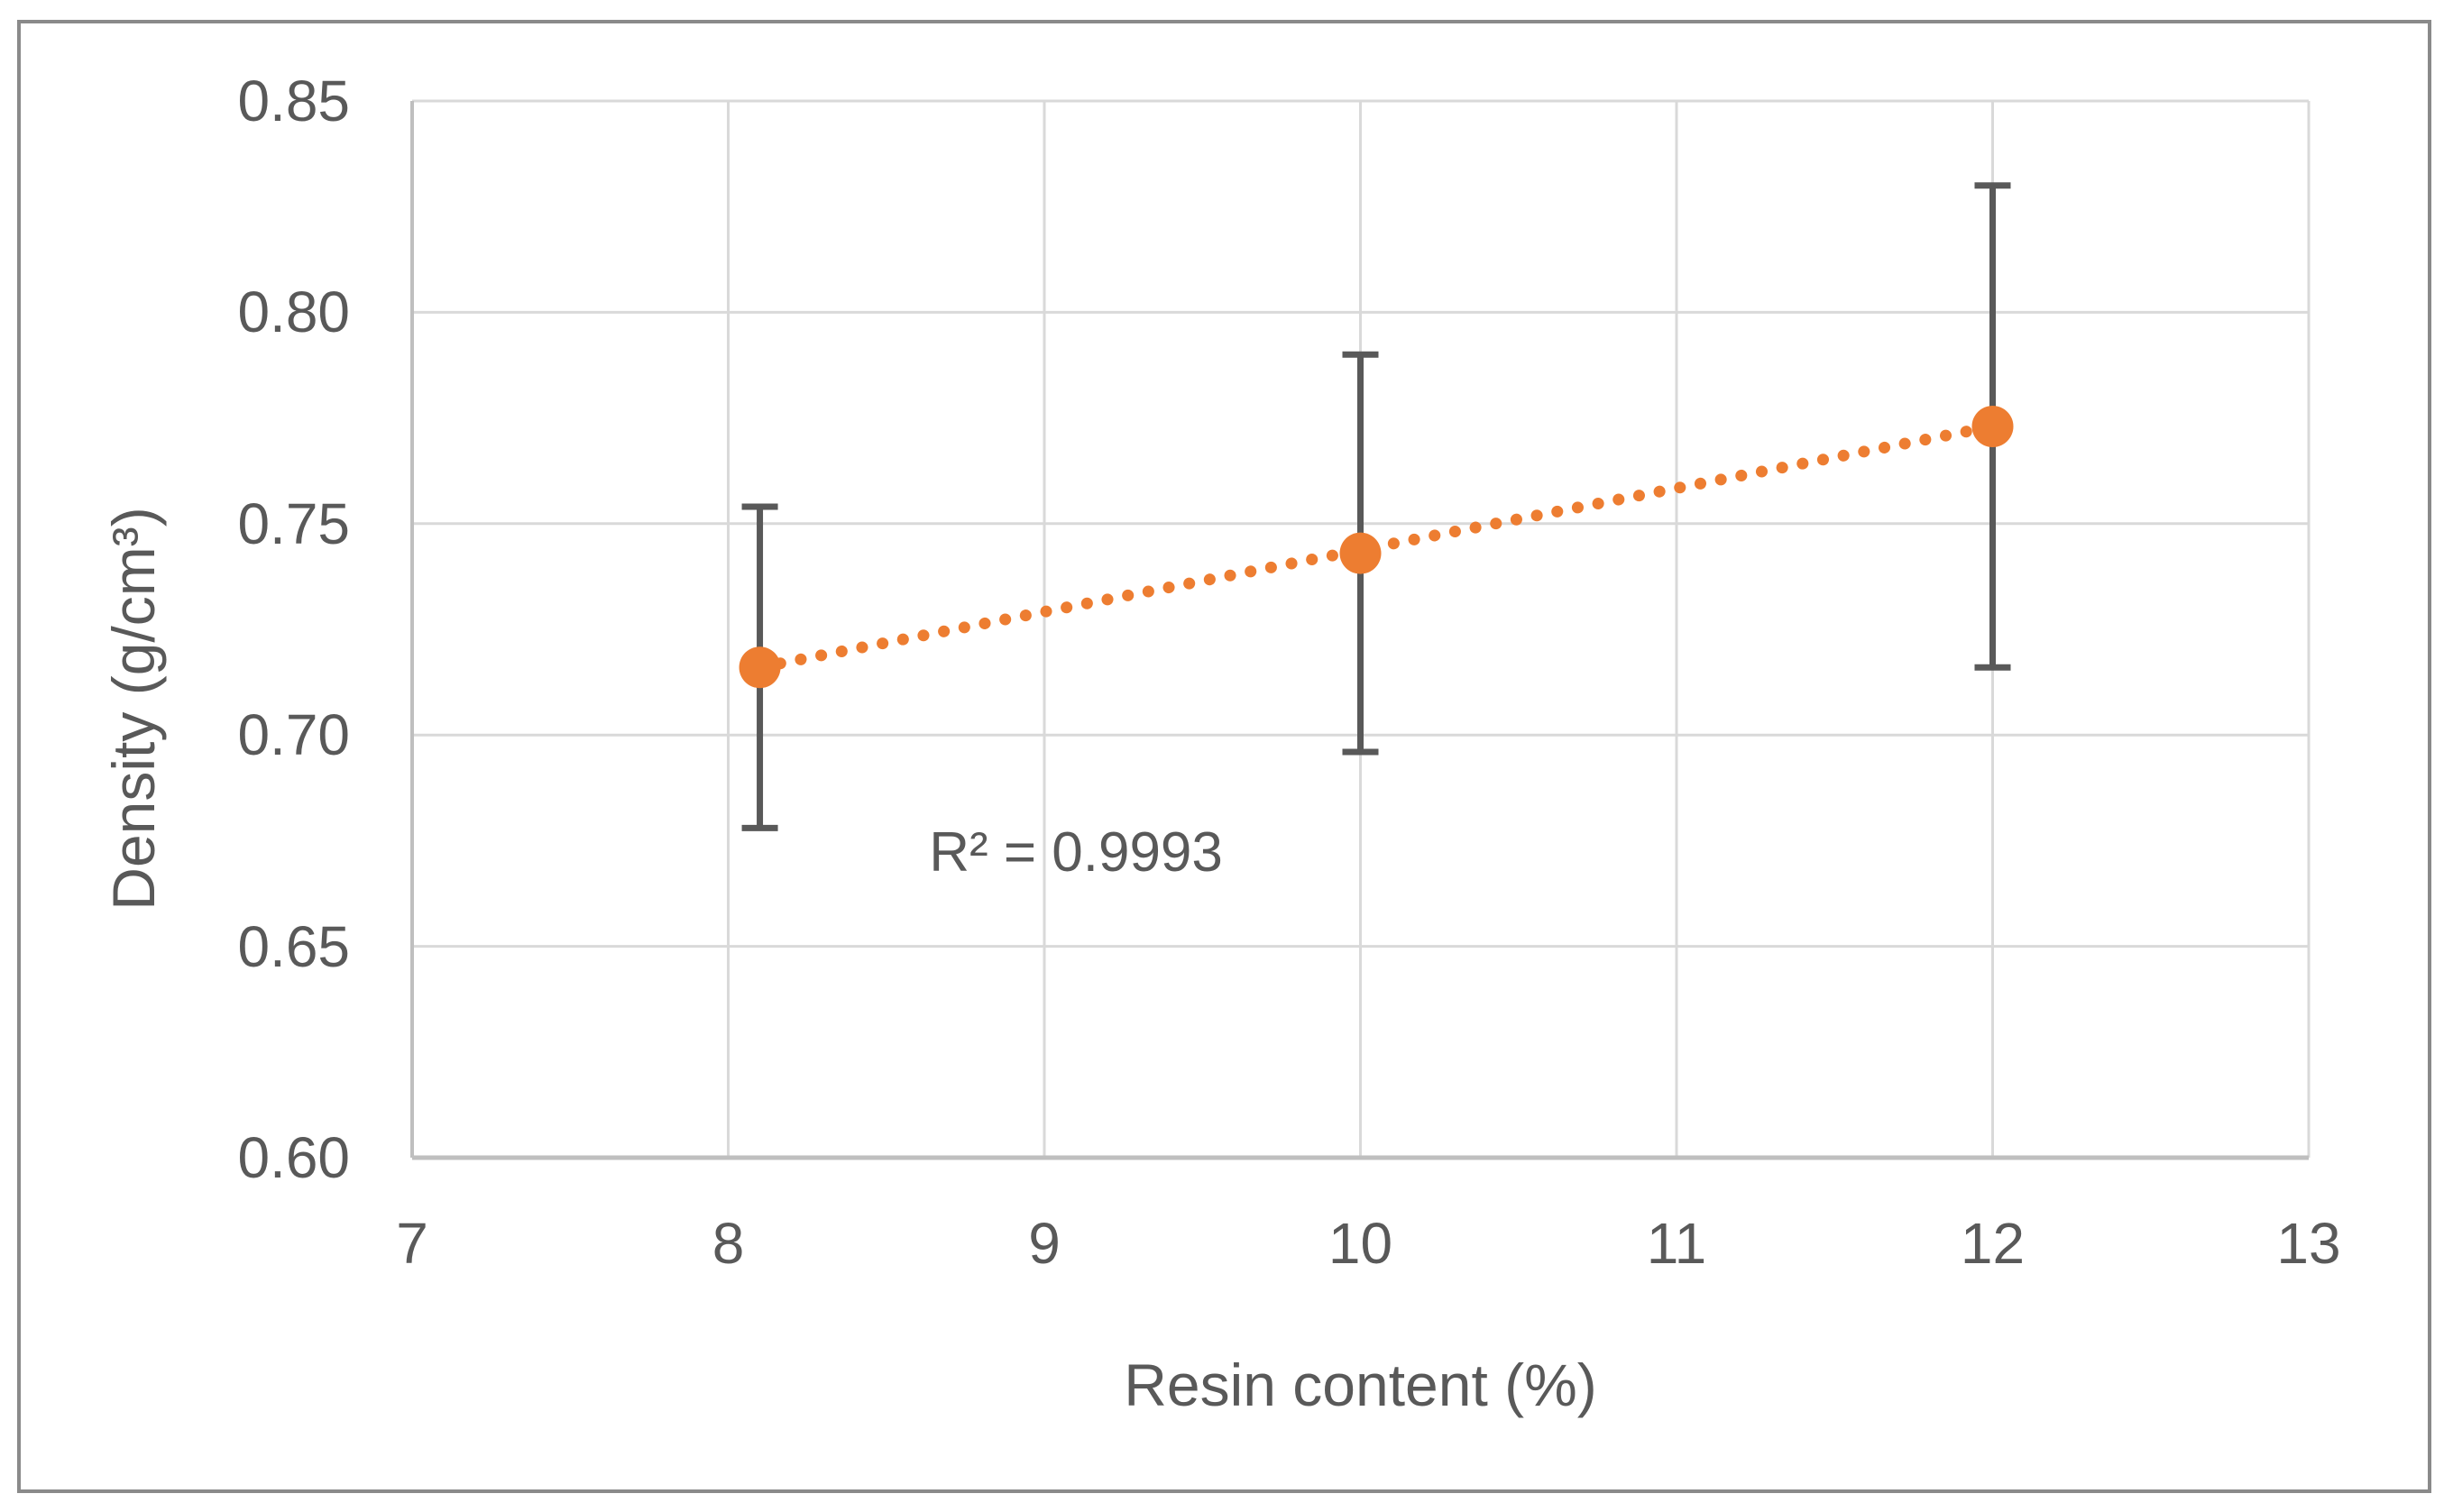  Describe the element at coordinates (1360, 1243) in the screenshot. I see `x-tick-label: 10` at that location.